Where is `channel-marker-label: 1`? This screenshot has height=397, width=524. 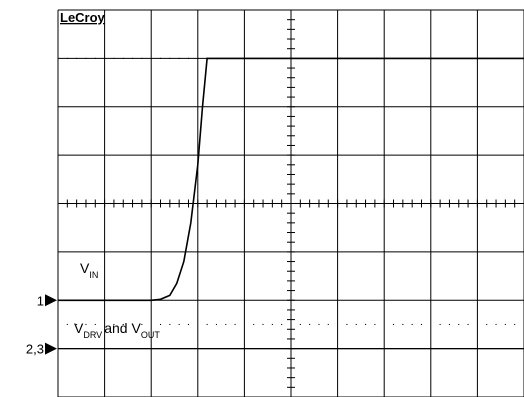 channel-marker-label: 1 is located at coordinates (40, 300).